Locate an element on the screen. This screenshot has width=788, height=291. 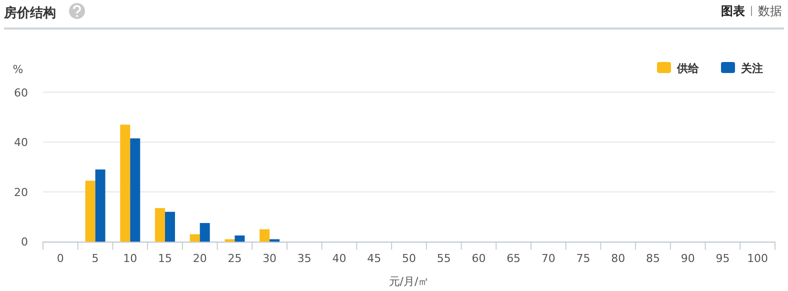
x-tick-label: 30 is located at coordinates (269, 258).